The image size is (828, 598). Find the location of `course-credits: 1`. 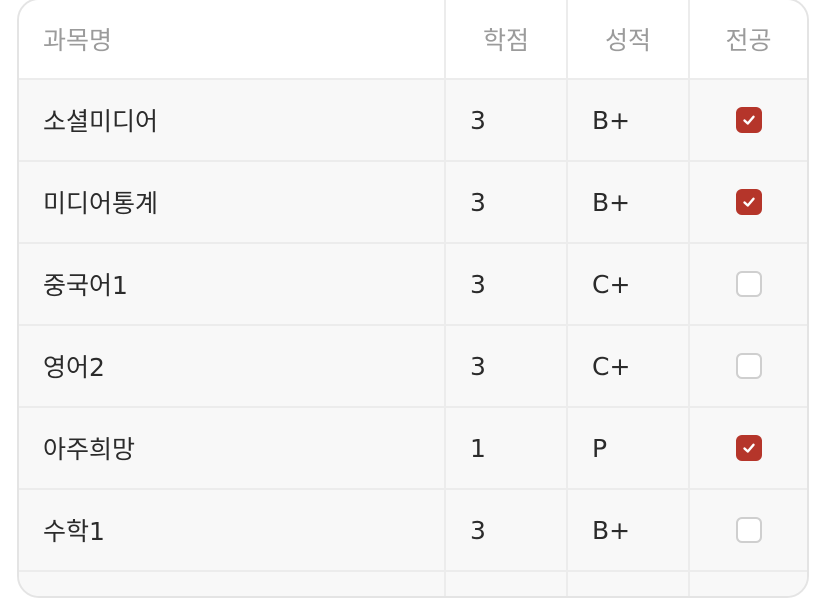

course-credits: 1 is located at coordinates (507, 448).